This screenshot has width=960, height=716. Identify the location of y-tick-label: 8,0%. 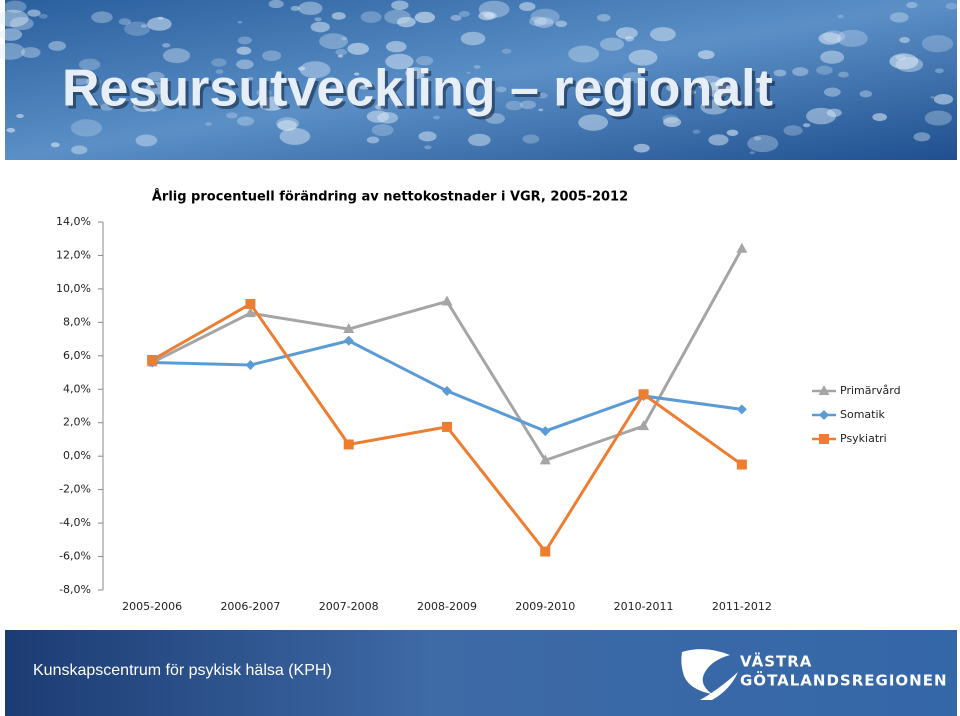
(77, 321).